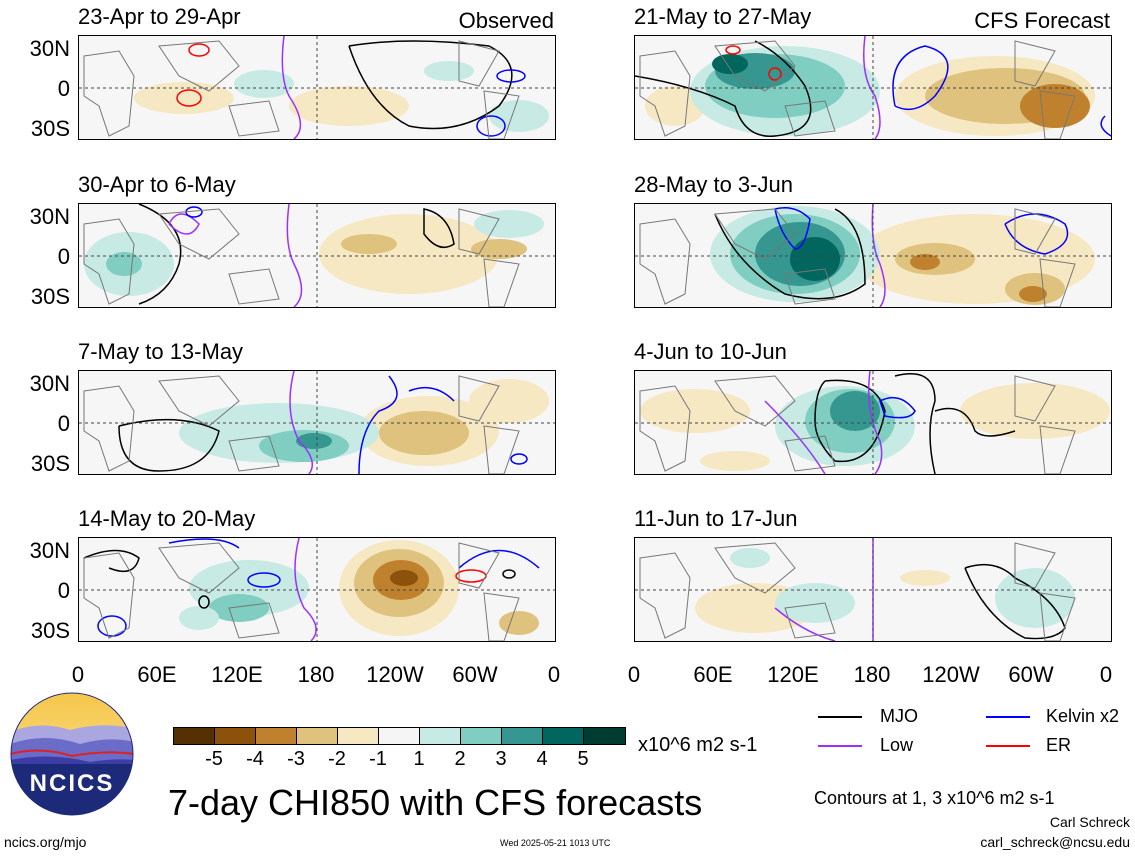  Describe the element at coordinates (506, 20) in the screenshot. I see `observed-label: Observed` at that location.